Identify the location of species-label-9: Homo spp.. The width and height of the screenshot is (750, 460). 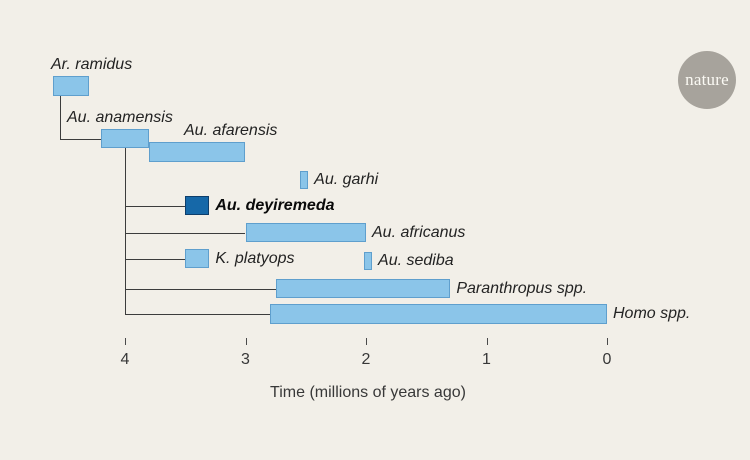
(652, 313).